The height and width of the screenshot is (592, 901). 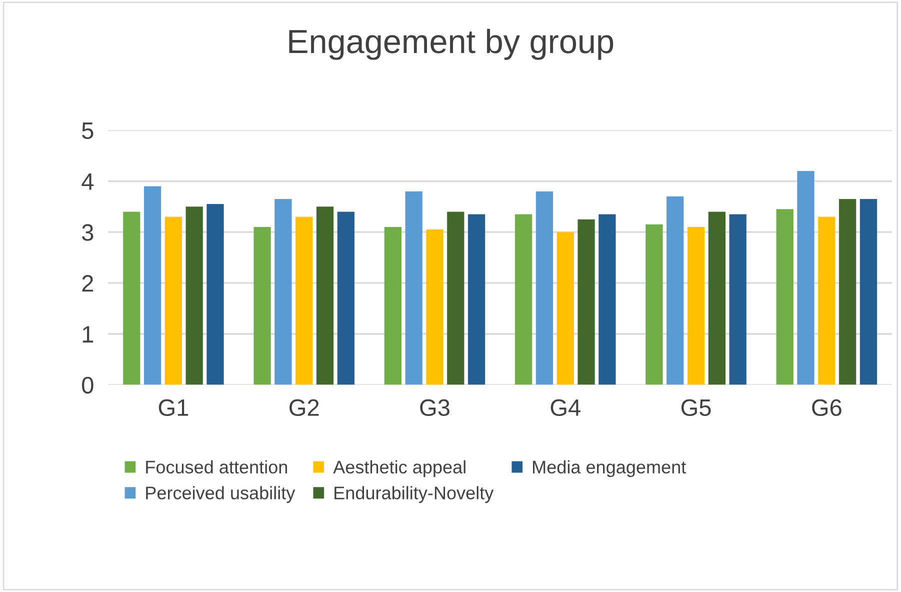 I want to click on x-tick-label: G1, so click(x=173, y=407).